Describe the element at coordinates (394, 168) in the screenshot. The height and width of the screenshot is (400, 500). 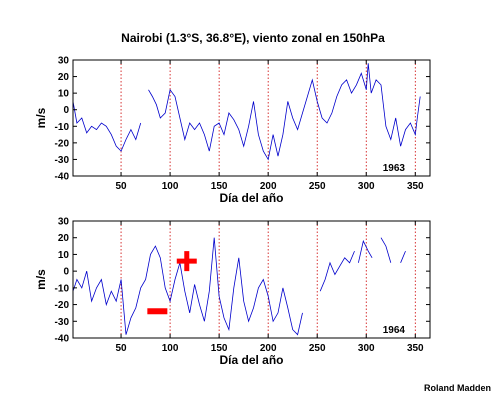
I see `year-label: 1963` at that location.